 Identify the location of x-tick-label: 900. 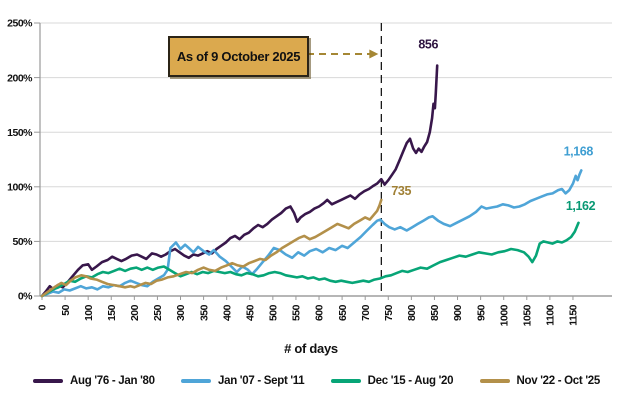
(458, 312).